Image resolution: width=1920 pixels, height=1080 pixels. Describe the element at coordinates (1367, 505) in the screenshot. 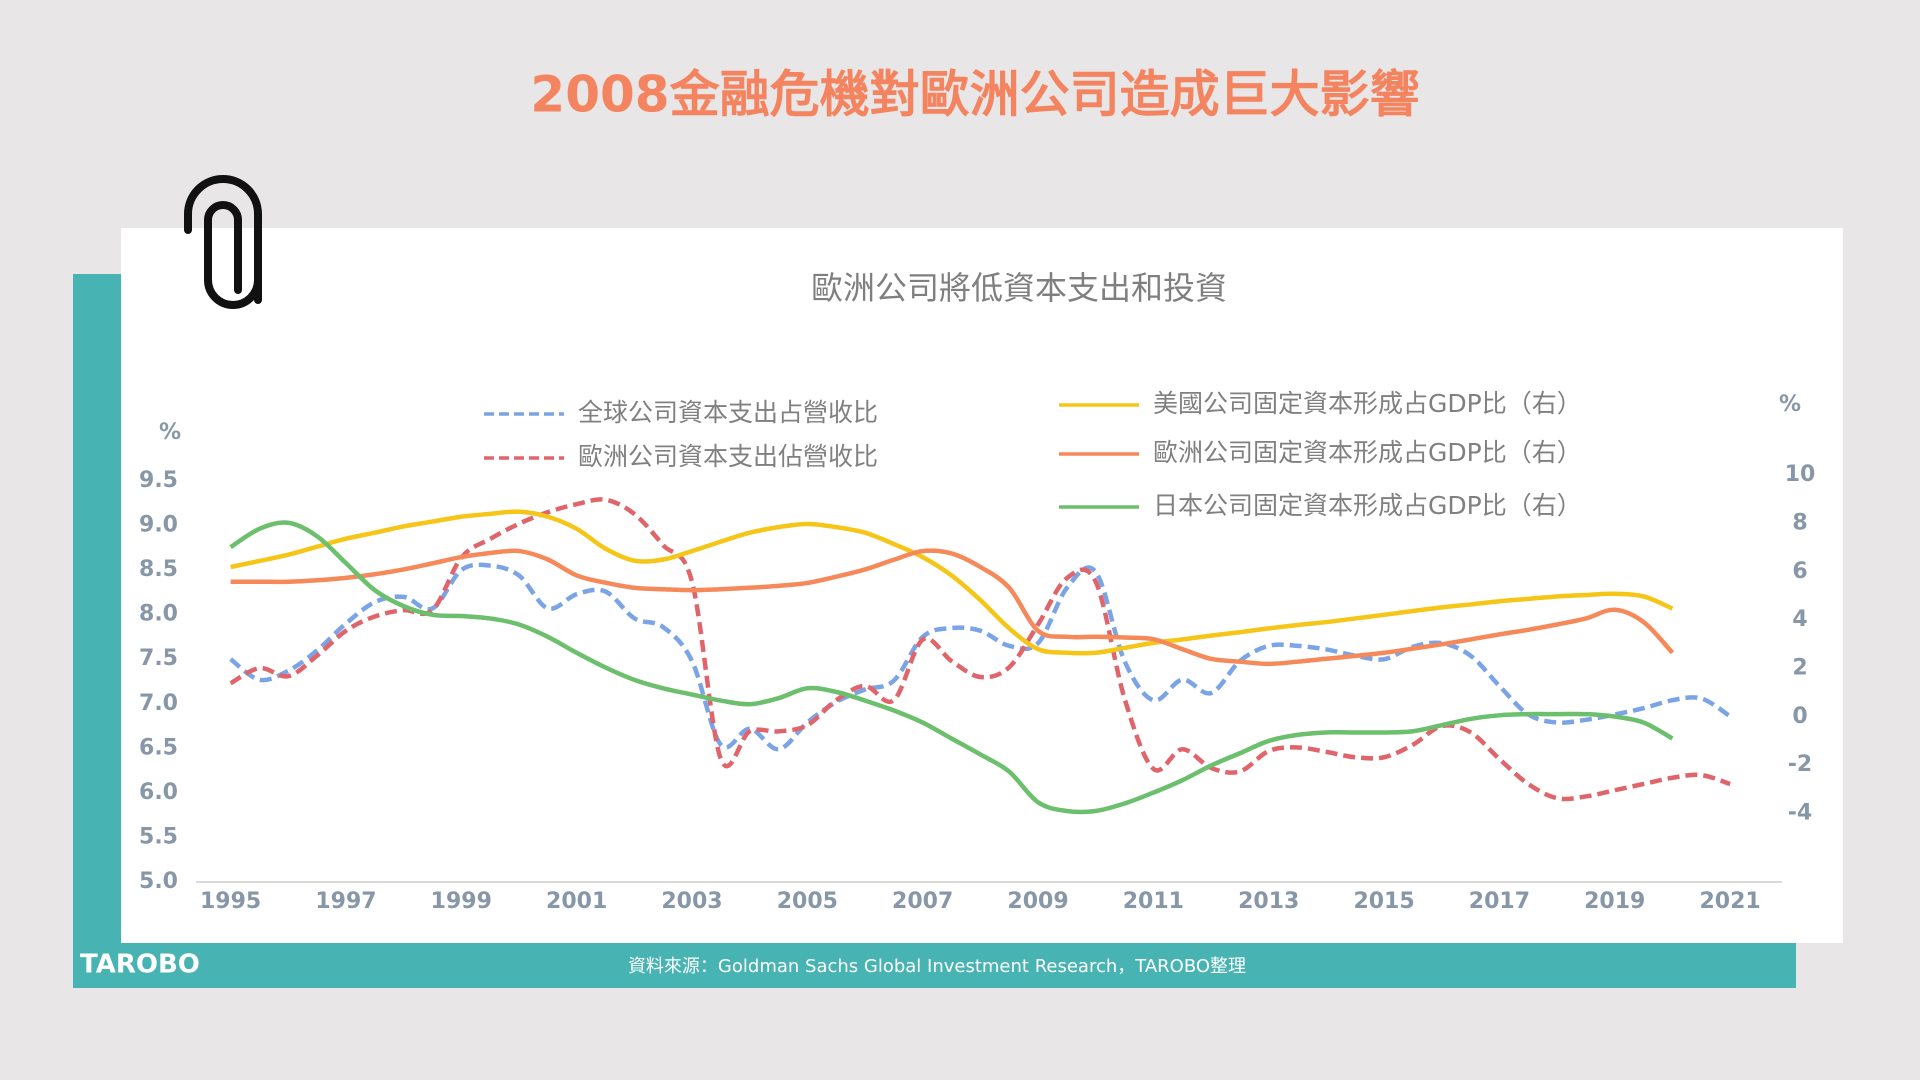

I see `legend-label: 日本公司固定資本形成占GDP比（右）` at that location.